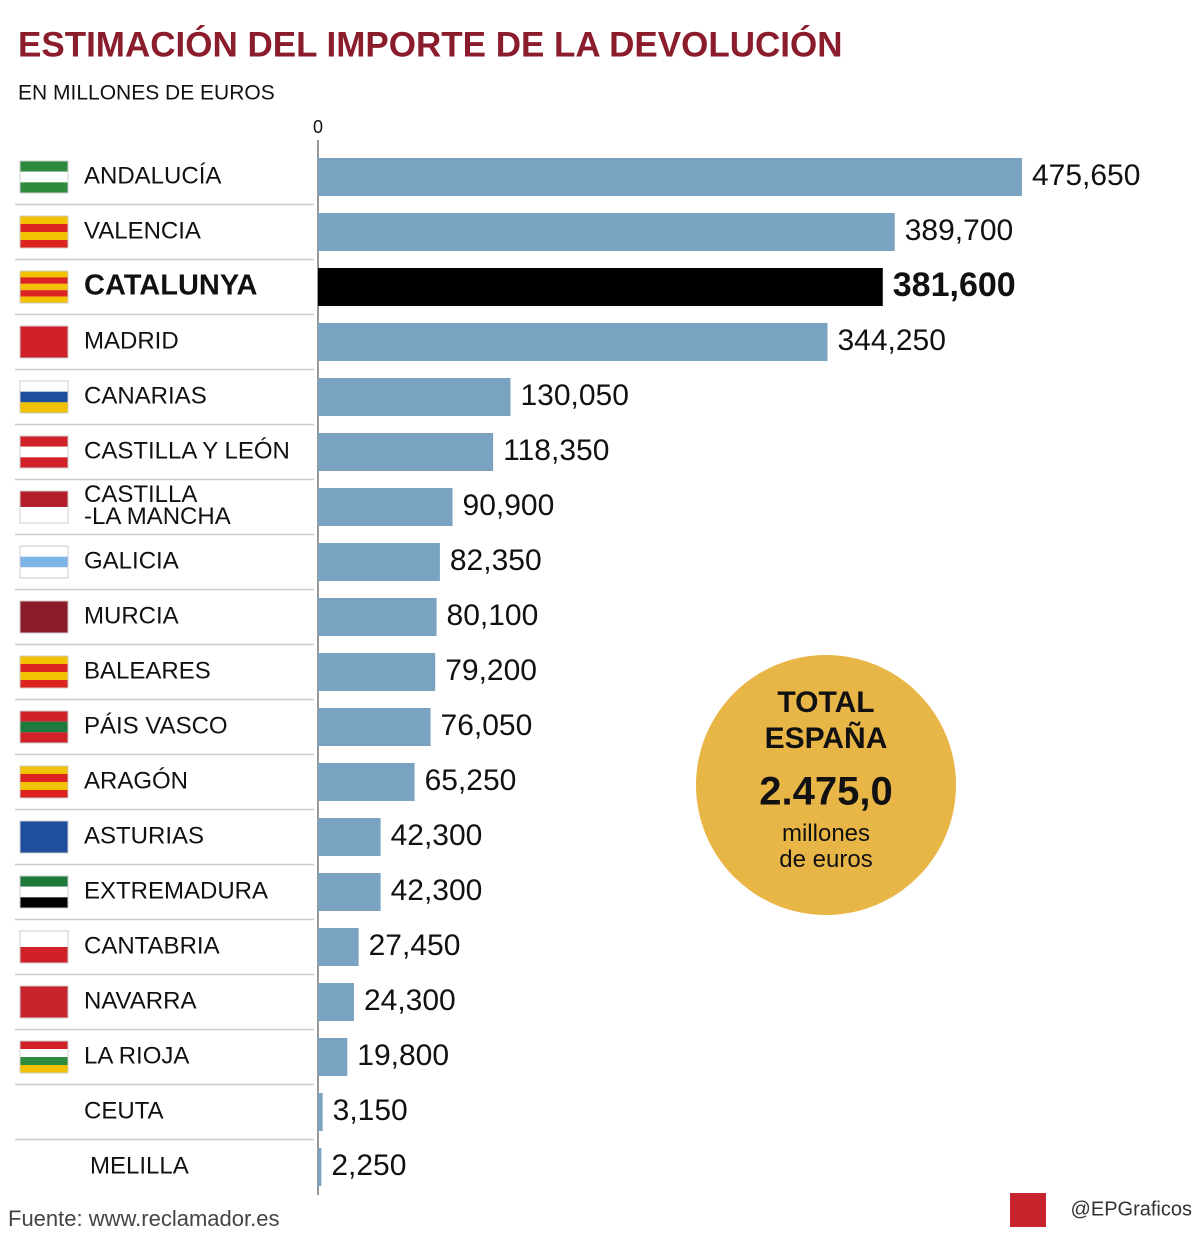 The width and height of the screenshot is (1200, 1256). What do you see at coordinates (131, 340) in the screenshot?
I see `category-label: MADRID` at bounding box center [131, 340].